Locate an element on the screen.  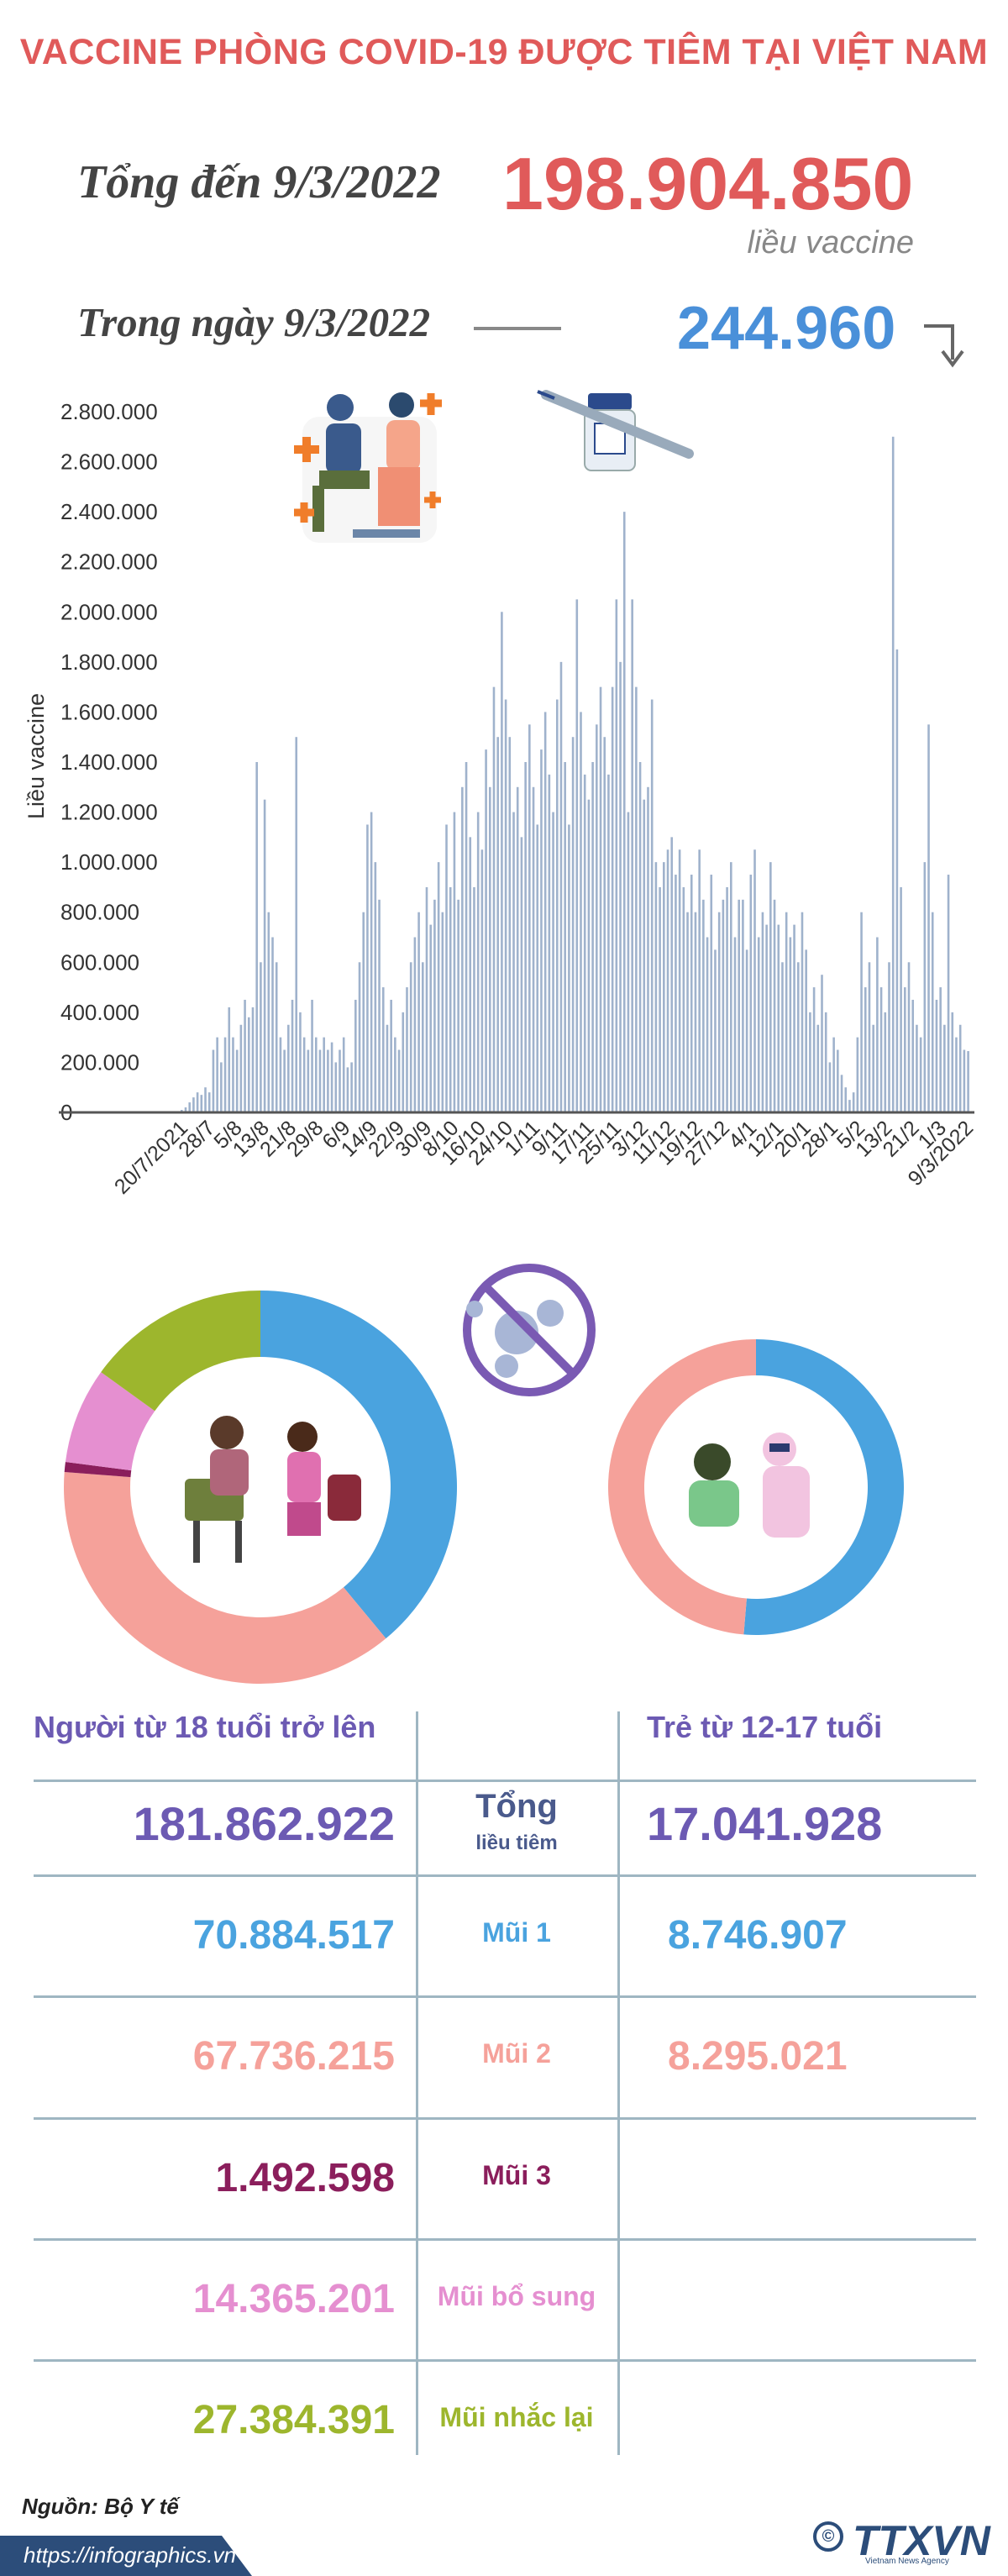
no-virus-icon is located at coordinates (529, 1330).